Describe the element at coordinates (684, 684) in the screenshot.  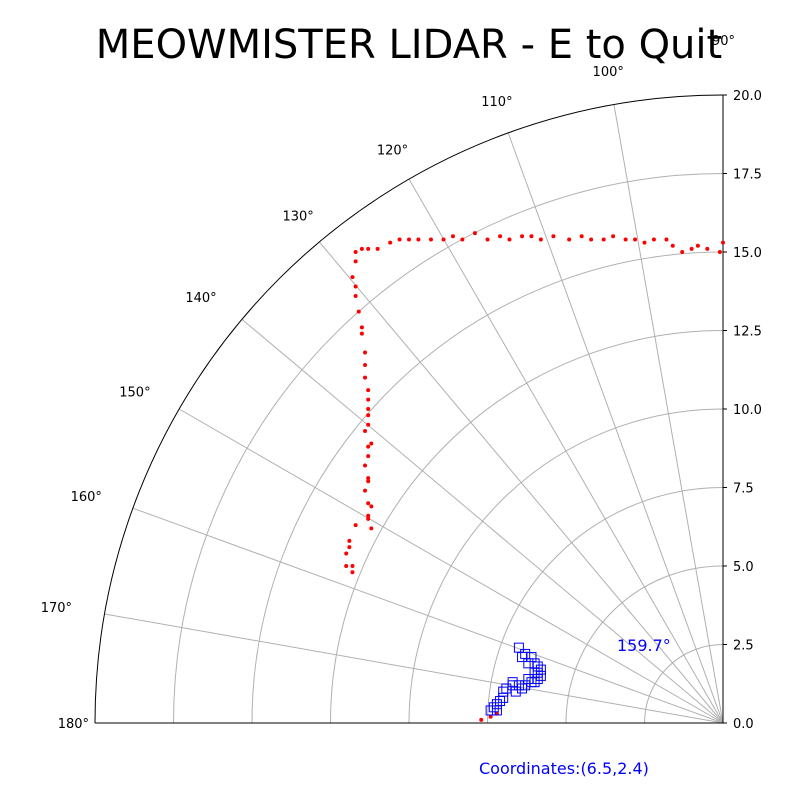
I see `grid-circle` at that location.